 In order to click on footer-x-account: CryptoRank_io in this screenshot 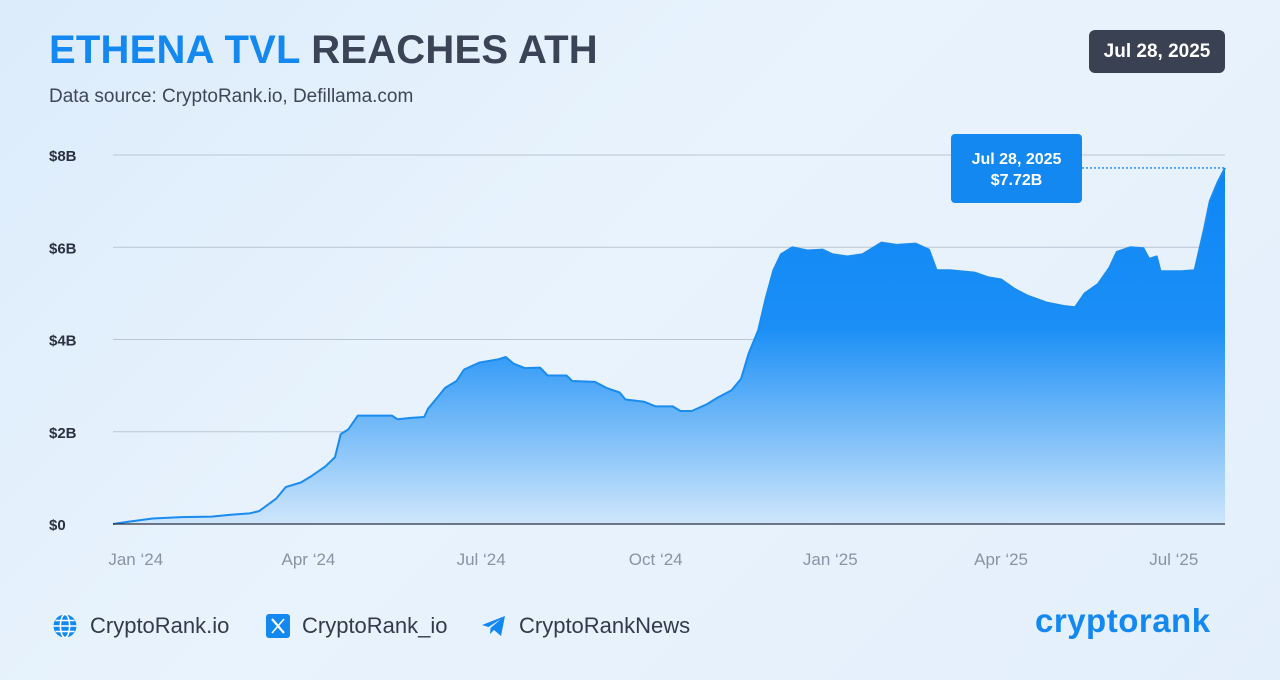, I will do `click(357, 626)`.